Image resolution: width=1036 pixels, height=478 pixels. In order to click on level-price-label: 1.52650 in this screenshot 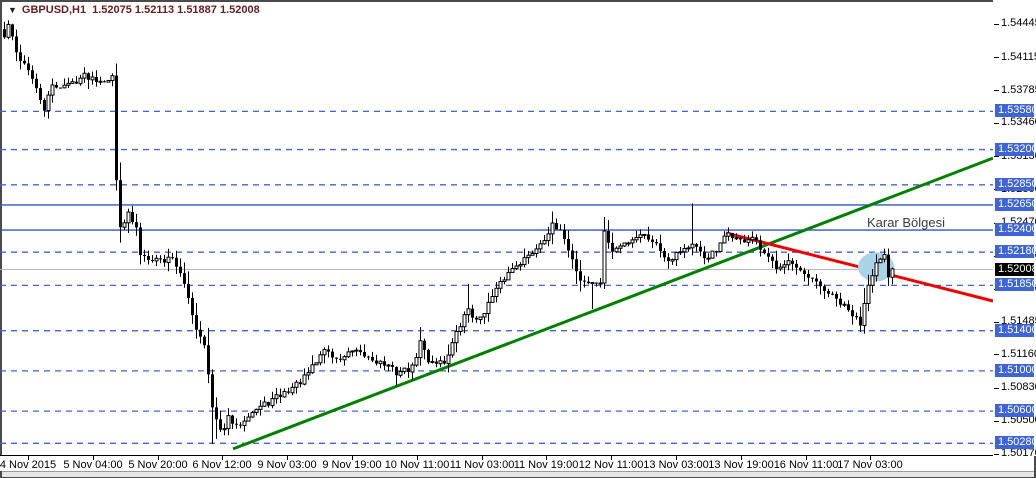, I will do `click(1015, 204)`.